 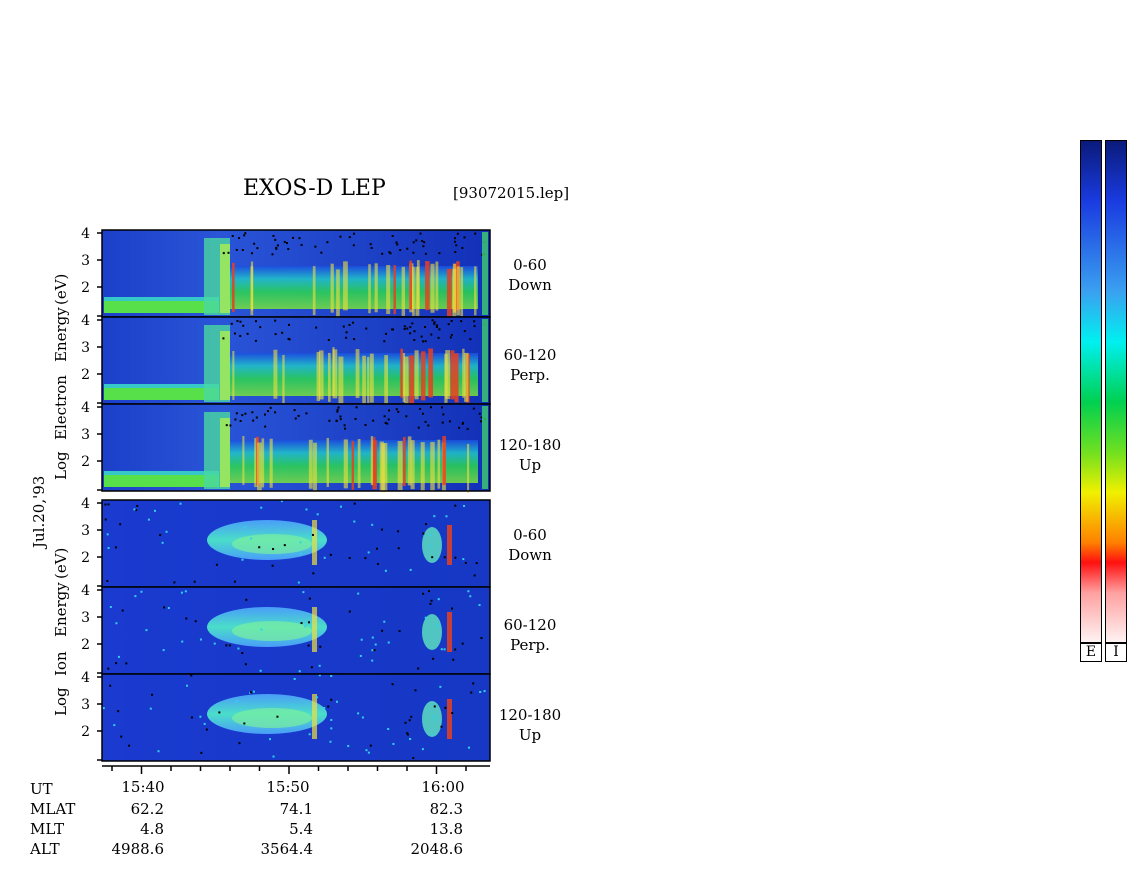 What do you see at coordinates (301, 829) in the screenshot?
I see `mlt-value: 5.4` at bounding box center [301, 829].